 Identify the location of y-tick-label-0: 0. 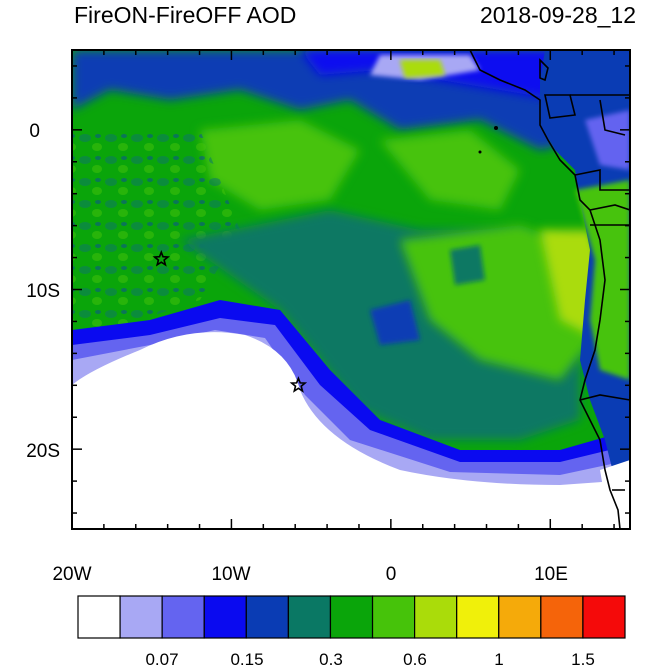
(34, 131).